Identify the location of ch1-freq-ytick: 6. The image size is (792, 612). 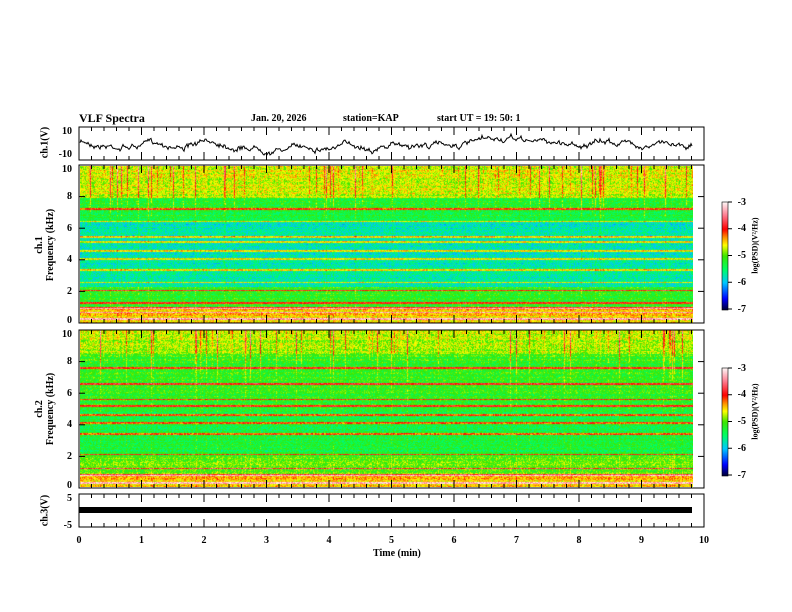
(69, 228).